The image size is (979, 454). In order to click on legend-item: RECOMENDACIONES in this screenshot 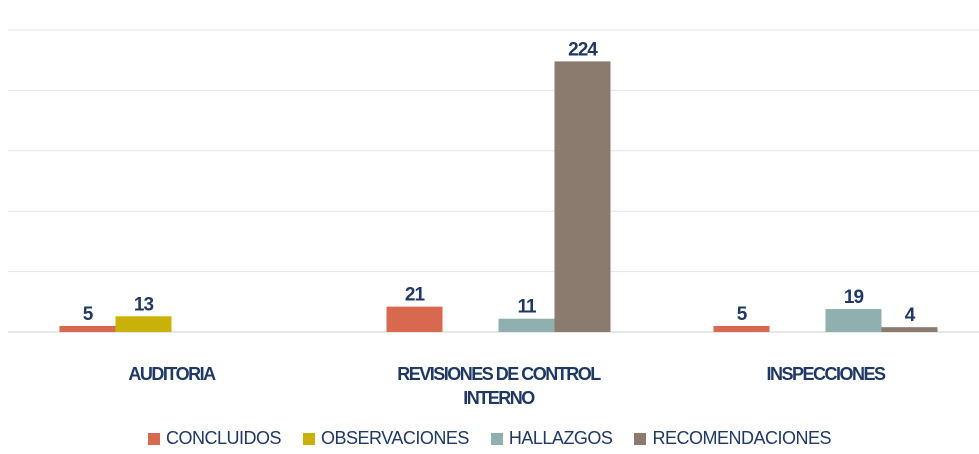, I will do `click(732, 438)`.